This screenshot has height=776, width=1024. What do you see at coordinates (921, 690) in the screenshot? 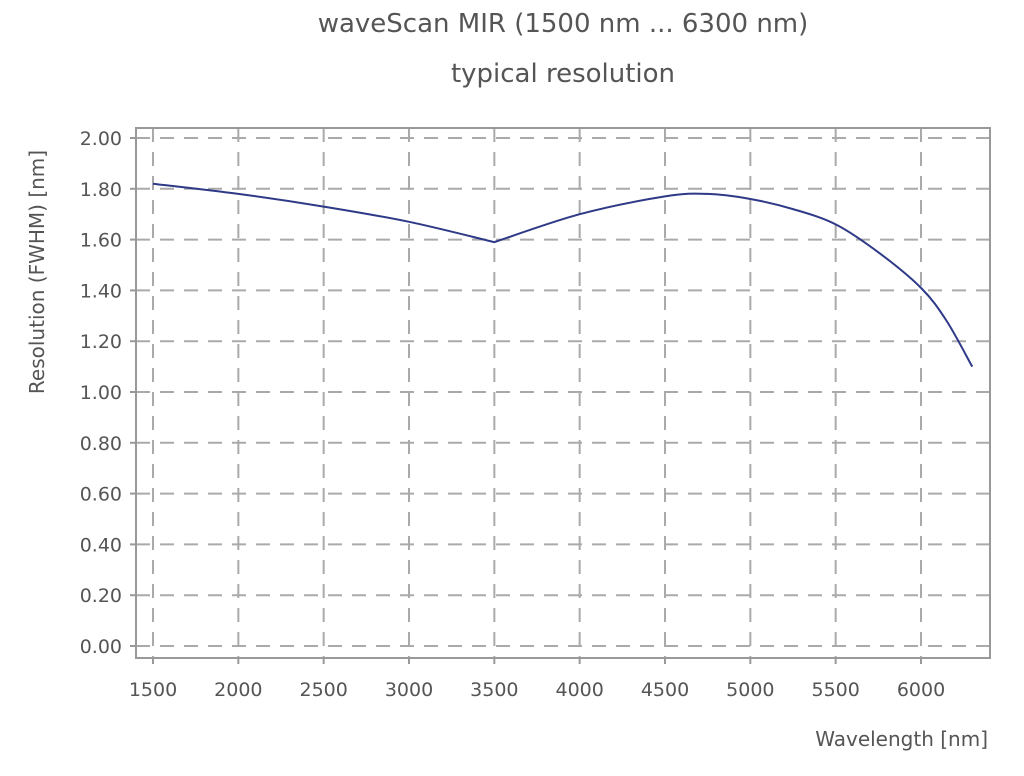
I see `x-tick-label: 6000` at bounding box center [921, 690].